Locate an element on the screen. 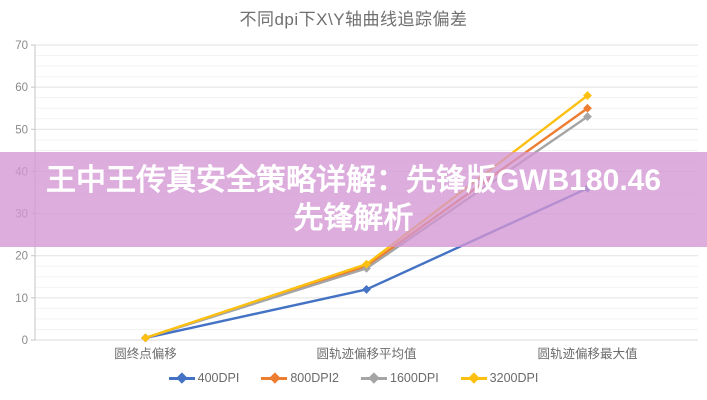 Image resolution: width=707 pixels, height=400 pixels. y-axis-label: 10 is located at coordinates (21, 299).